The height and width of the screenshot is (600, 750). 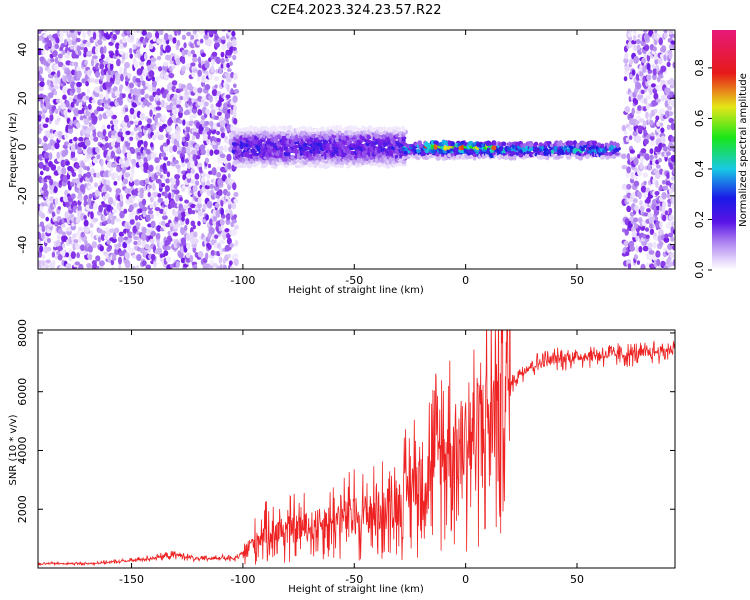 What do you see at coordinates (354, 280) in the screenshot?
I see `spectrogram-x-tick-label: -50` at bounding box center [354, 280].